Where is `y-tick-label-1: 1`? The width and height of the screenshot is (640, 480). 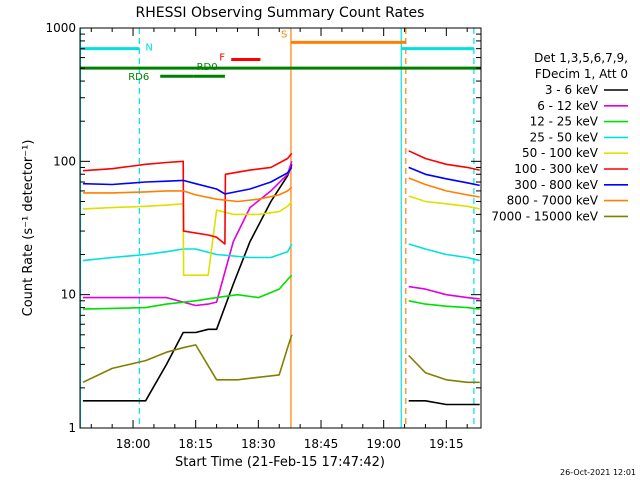 y-tick-label-1: 1 is located at coordinates (72, 428).